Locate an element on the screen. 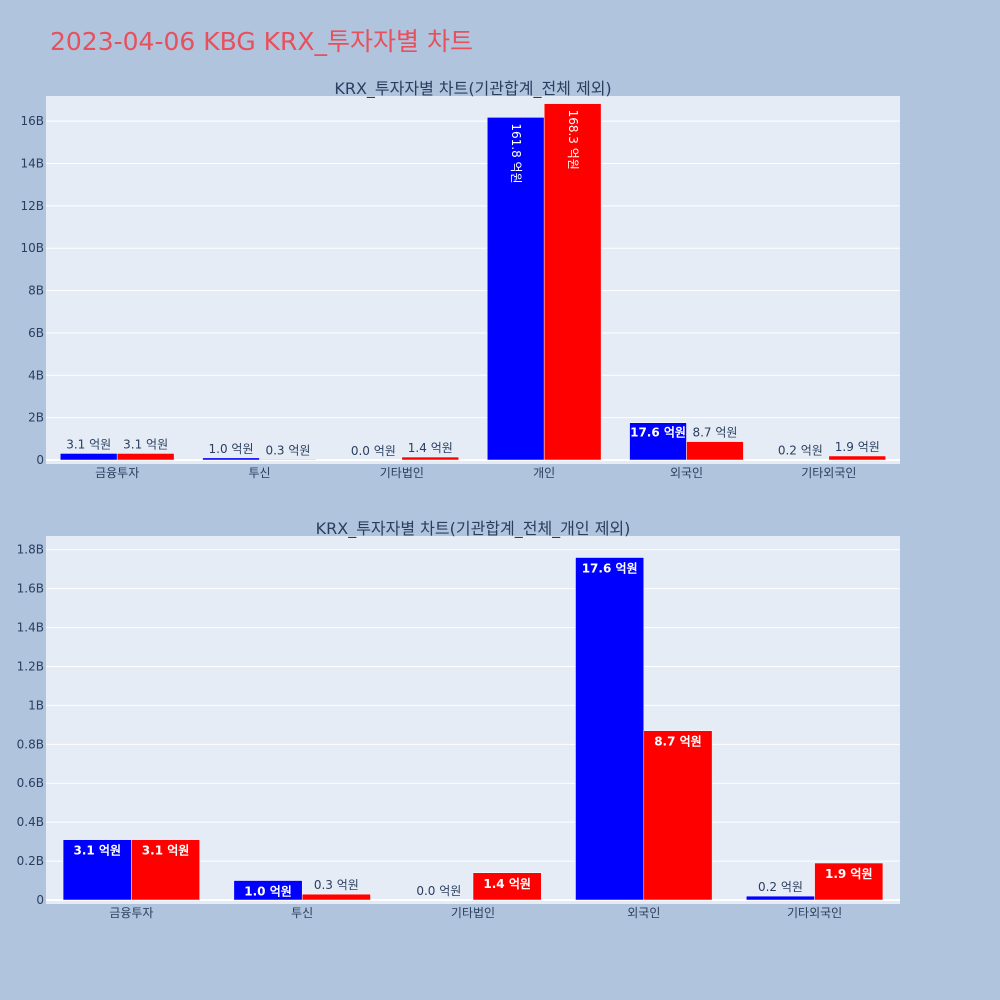  y-tick-label: 1.2B is located at coordinates (30, 666).